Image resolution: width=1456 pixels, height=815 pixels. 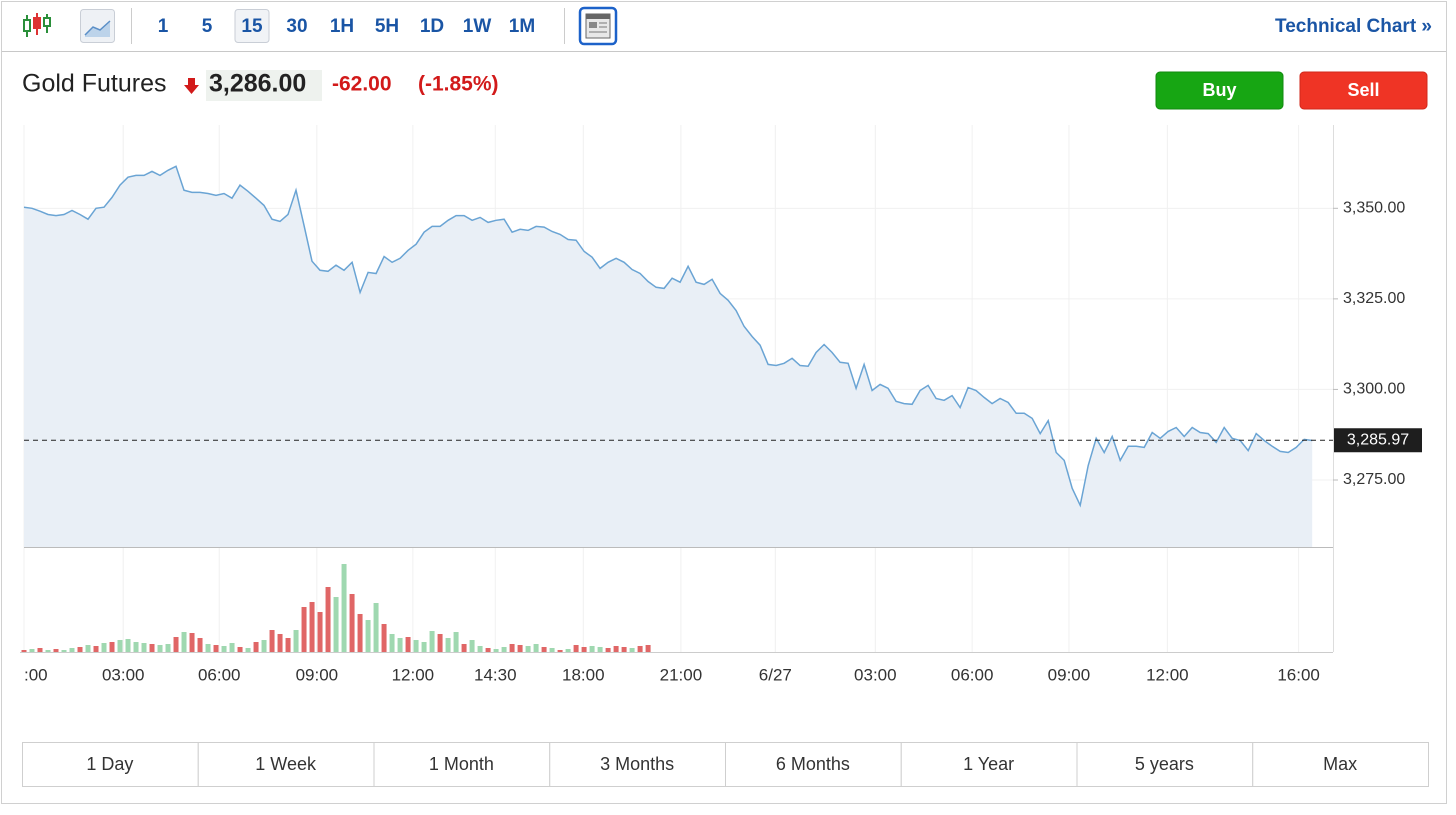 I want to click on range-label: 1 Day, so click(x=109, y=764).